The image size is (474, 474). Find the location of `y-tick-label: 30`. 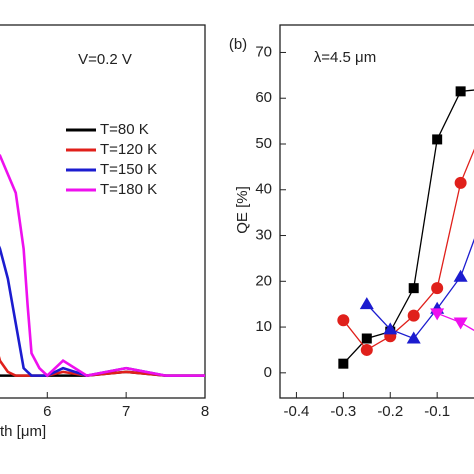

y-tick-label: 30 is located at coordinates (263, 234).